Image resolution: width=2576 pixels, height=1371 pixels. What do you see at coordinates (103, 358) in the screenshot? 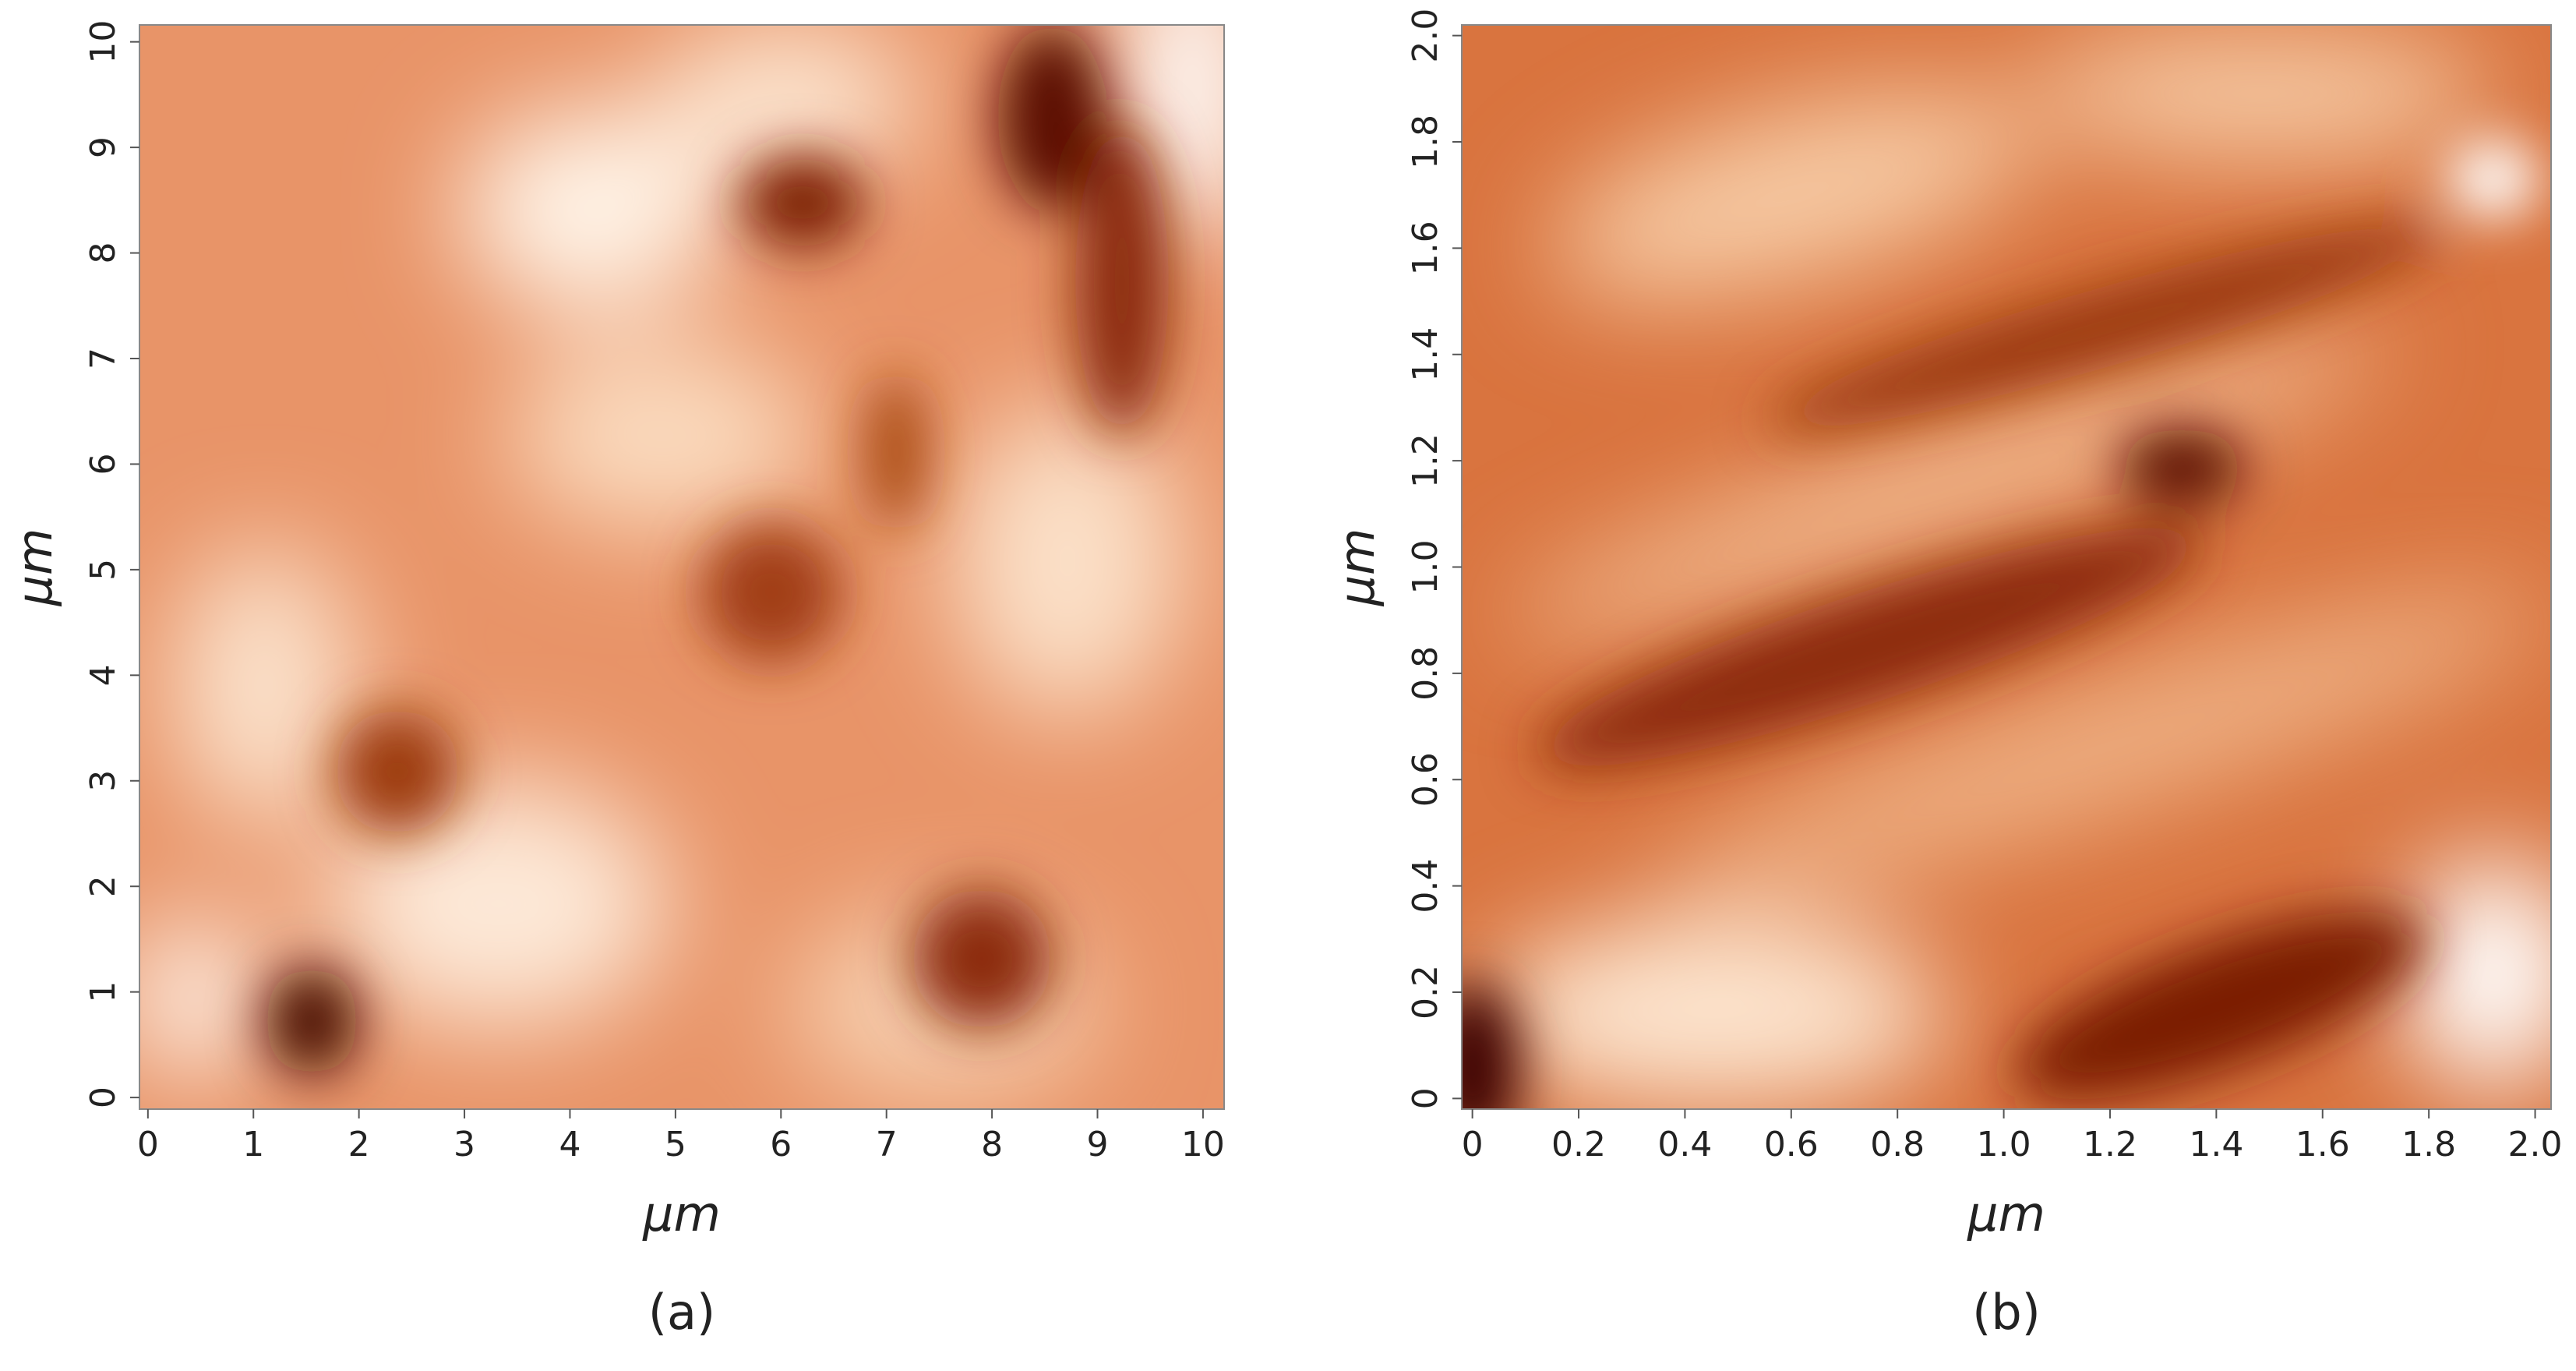
I see `y-tick-label: 7` at bounding box center [103, 358].